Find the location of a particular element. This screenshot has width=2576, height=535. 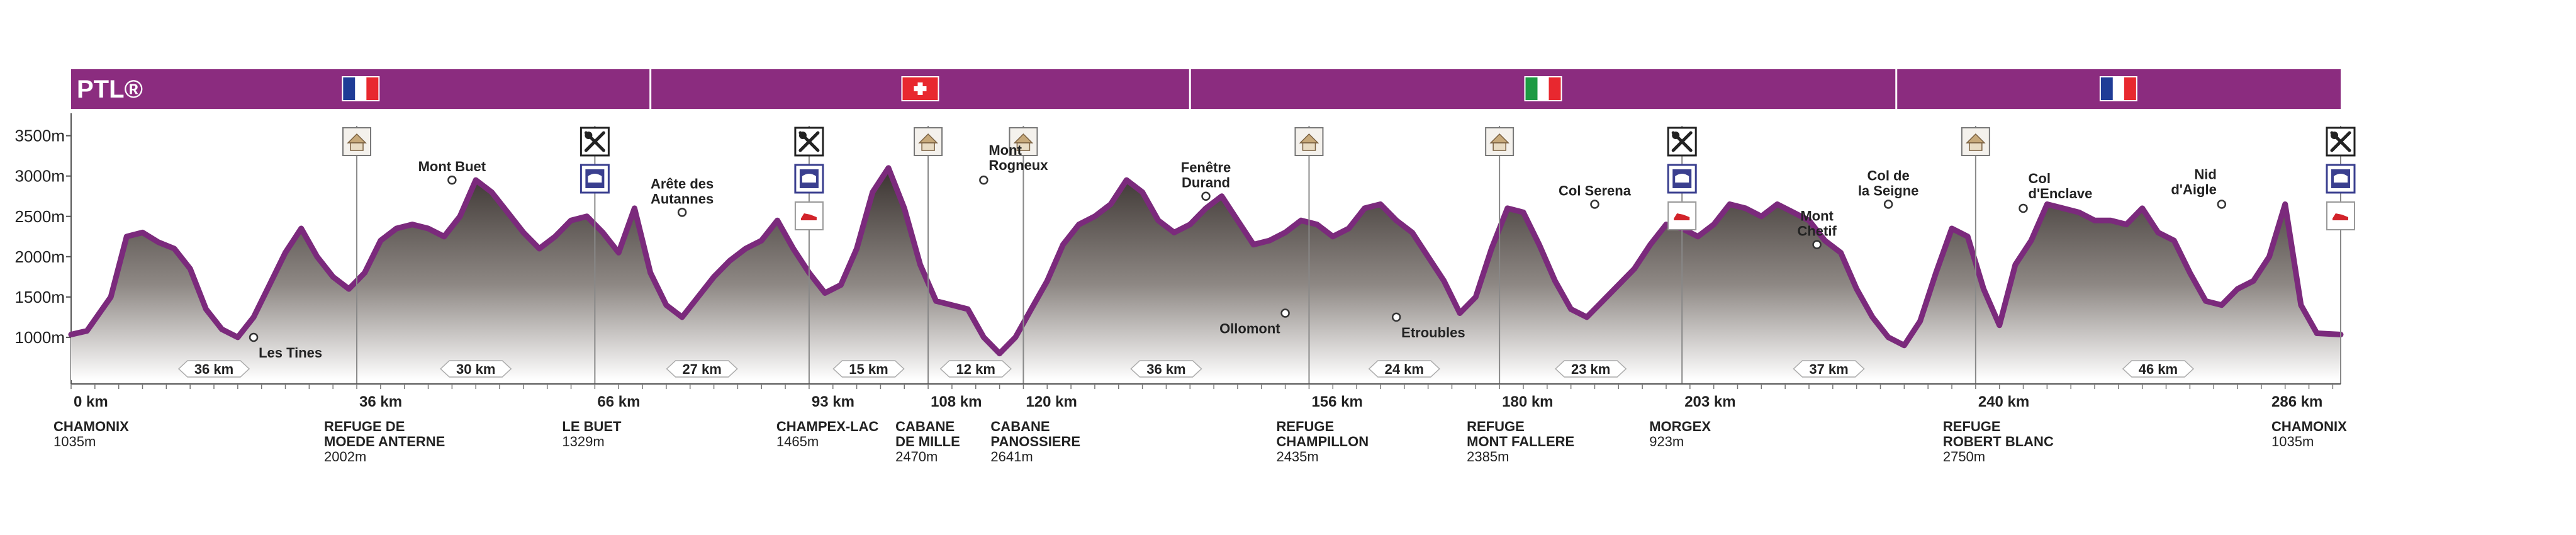

segment-label: 36 km is located at coordinates (213, 369).